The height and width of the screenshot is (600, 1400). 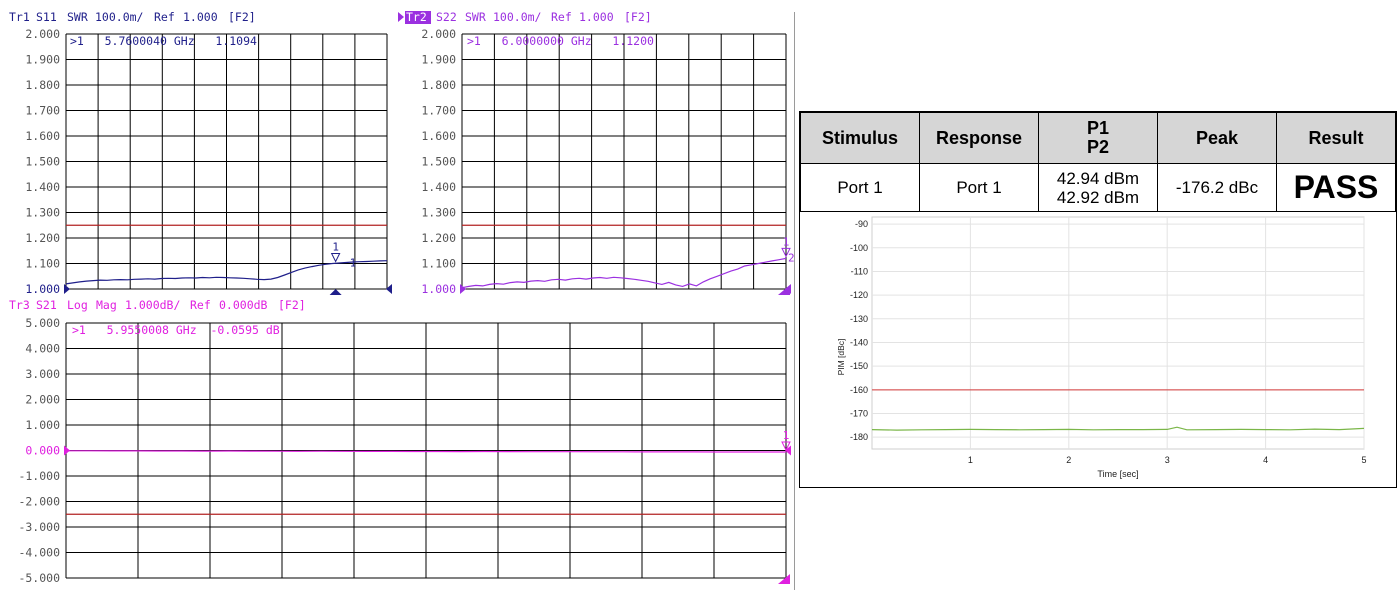 I want to click on tr2-label-highlight, so click(x=418, y=17).